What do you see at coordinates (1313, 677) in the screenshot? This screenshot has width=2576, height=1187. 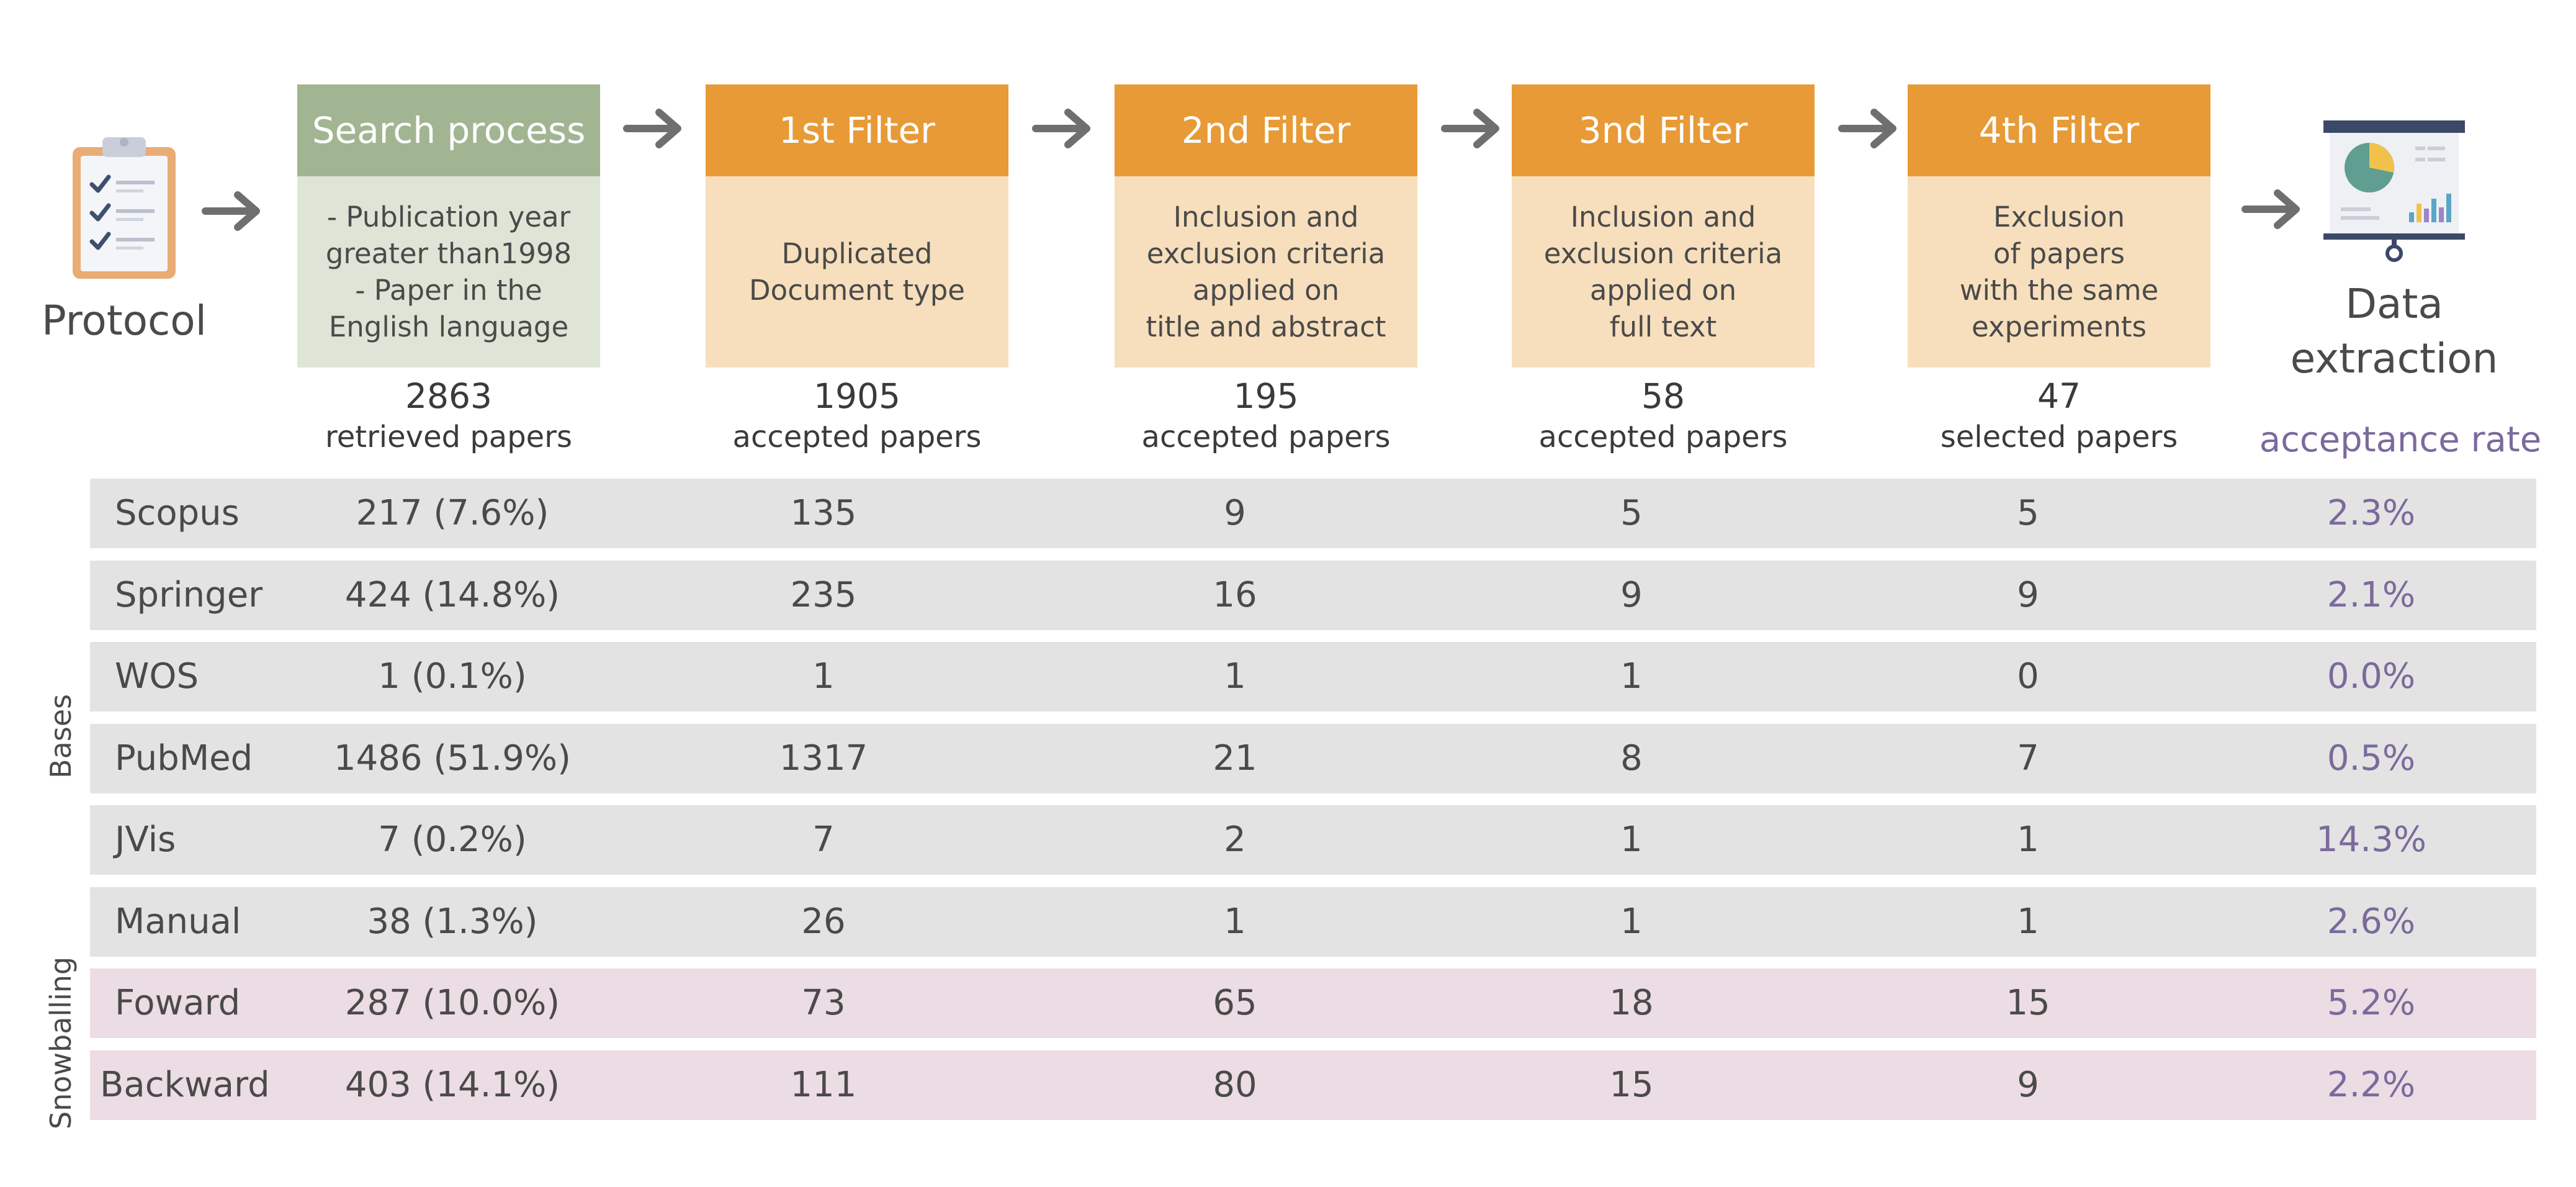 I see `table-row: WOS 1 (0.1%) 1 1 1 0 0.0%` at bounding box center [1313, 677].